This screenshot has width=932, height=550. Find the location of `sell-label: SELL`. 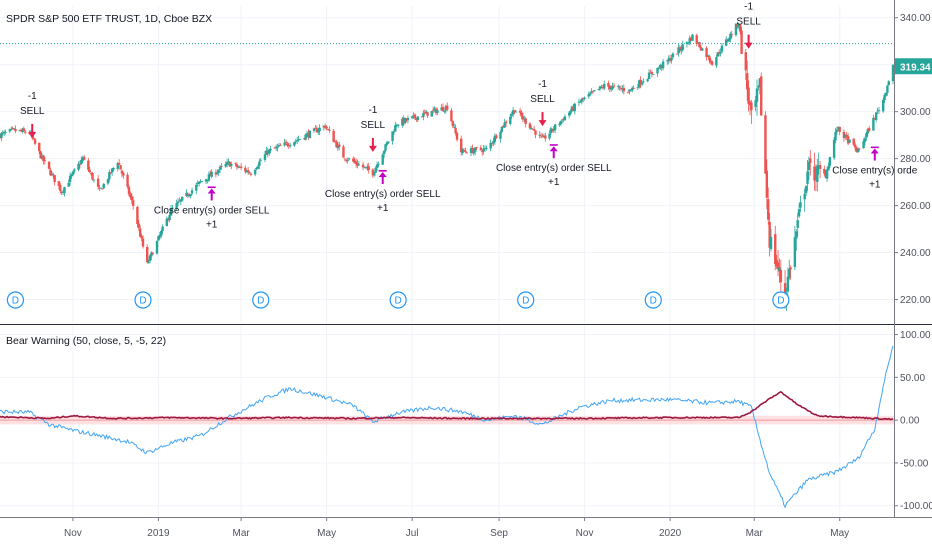

sell-label: SELL is located at coordinates (542, 99).